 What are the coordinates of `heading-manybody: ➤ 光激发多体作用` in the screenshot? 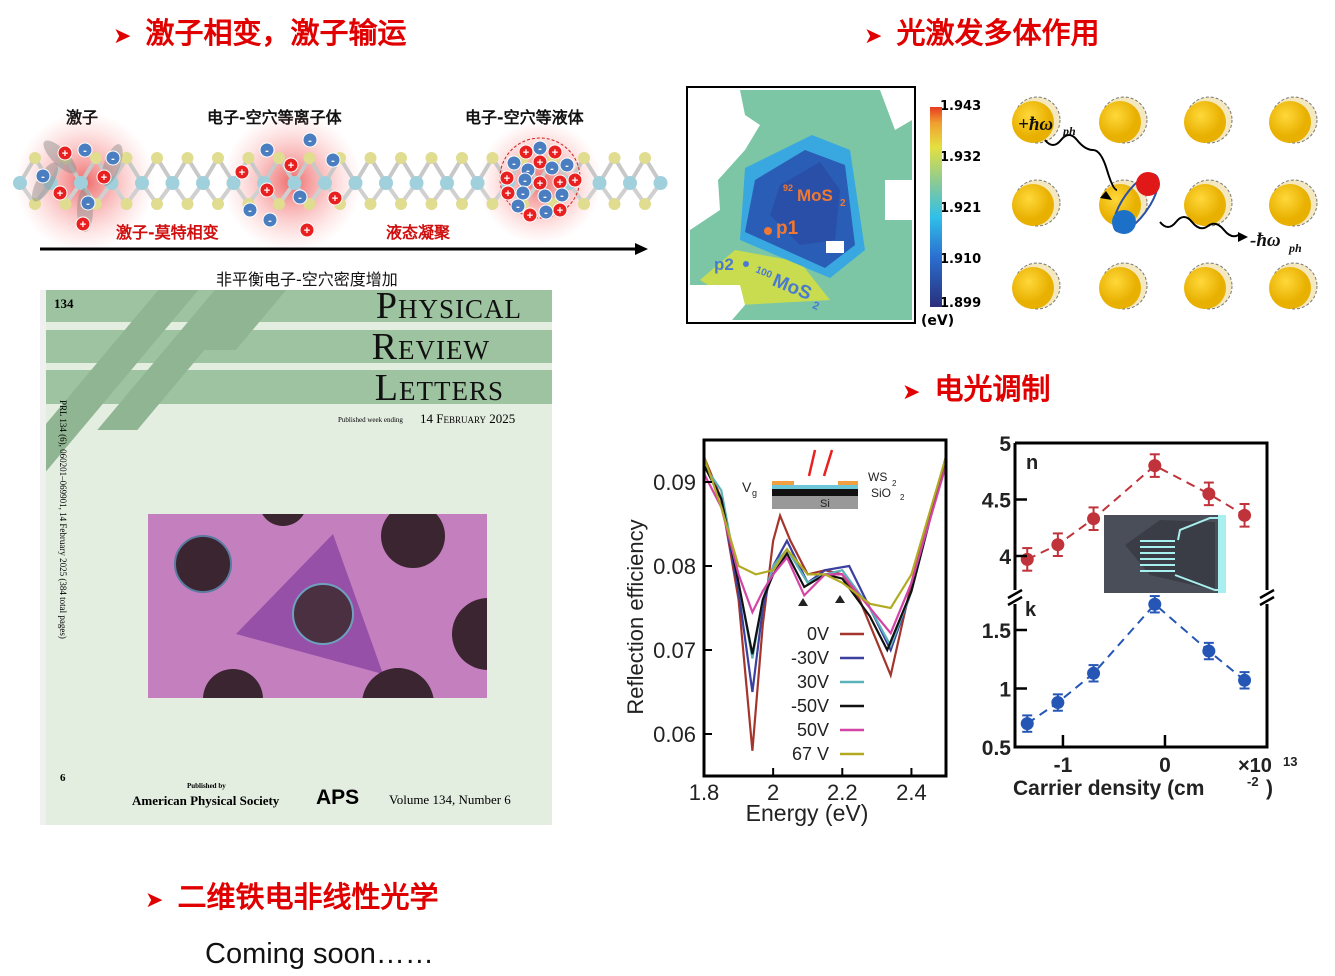 It's located at (981, 31).